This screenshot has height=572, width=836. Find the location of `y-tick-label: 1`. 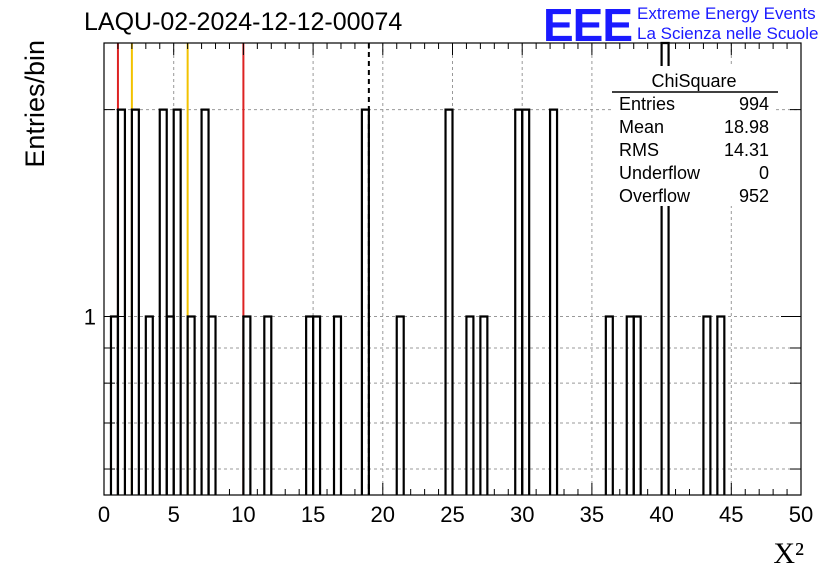

y-tick-label: 1 is located at coordinates (90, 317).